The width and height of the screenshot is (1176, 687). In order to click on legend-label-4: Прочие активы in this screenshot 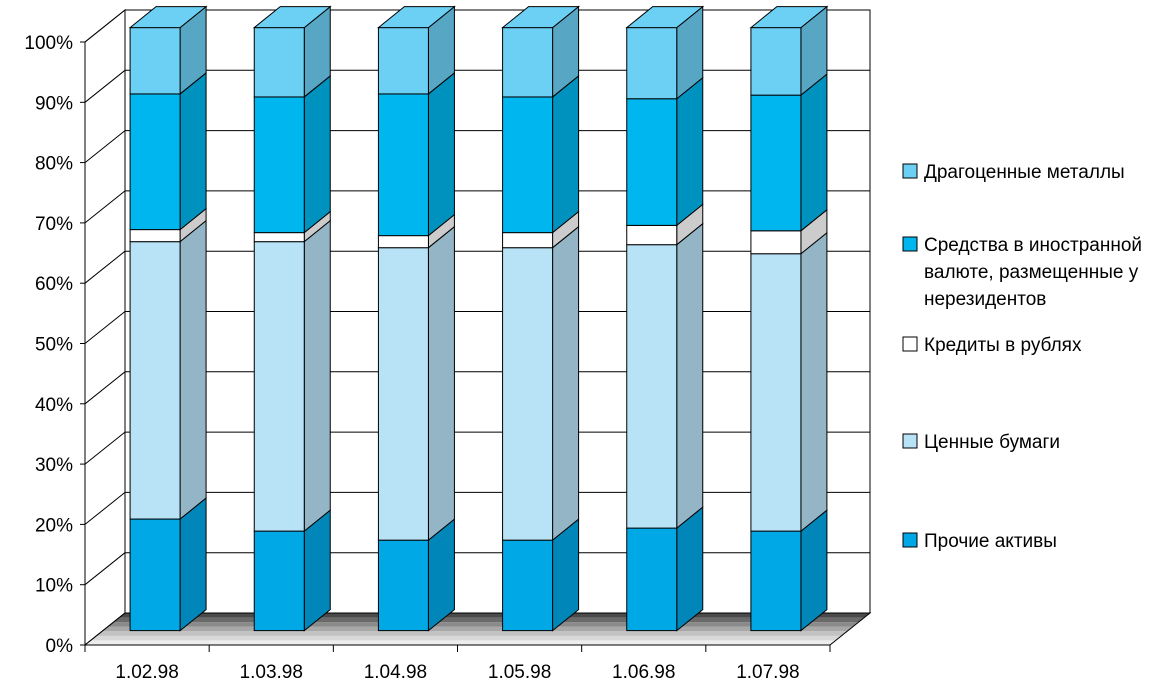, I will do `click(990, 541)`.